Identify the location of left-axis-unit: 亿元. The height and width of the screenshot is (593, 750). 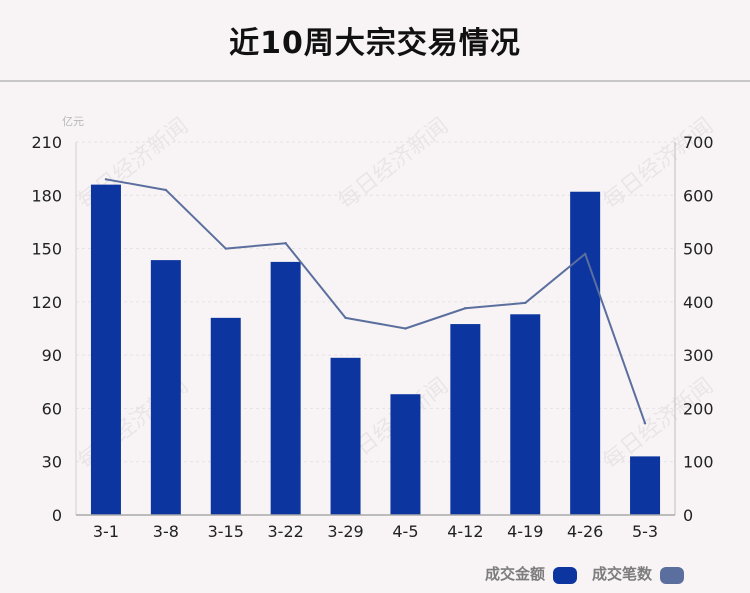
(73, 121).